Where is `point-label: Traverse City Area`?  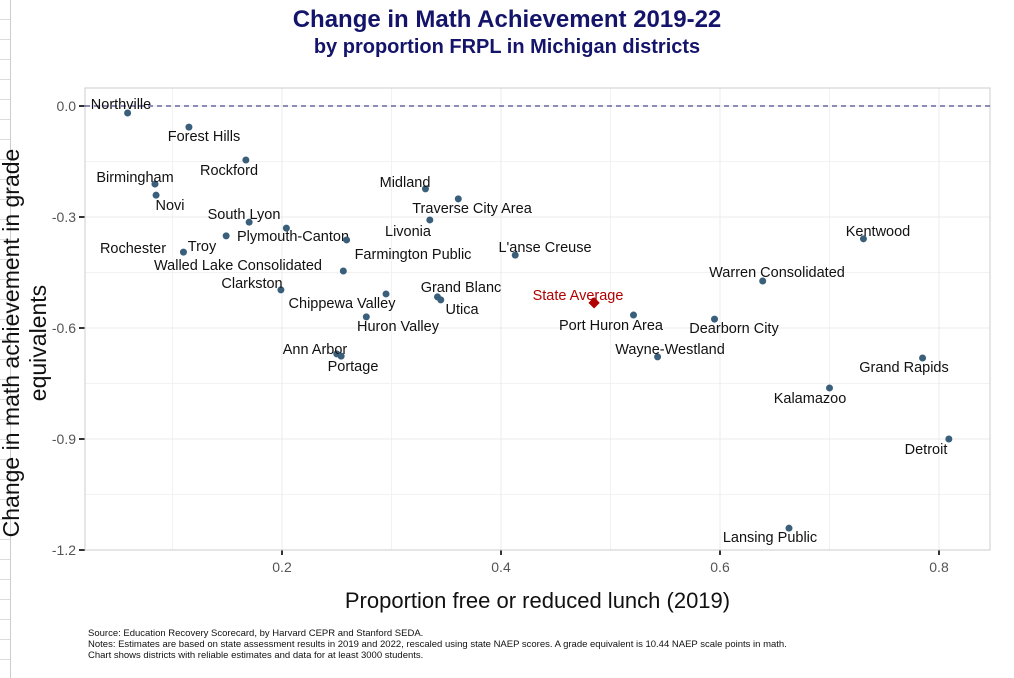
point-label: Traverse City Area is located at coordinates (472, 209).